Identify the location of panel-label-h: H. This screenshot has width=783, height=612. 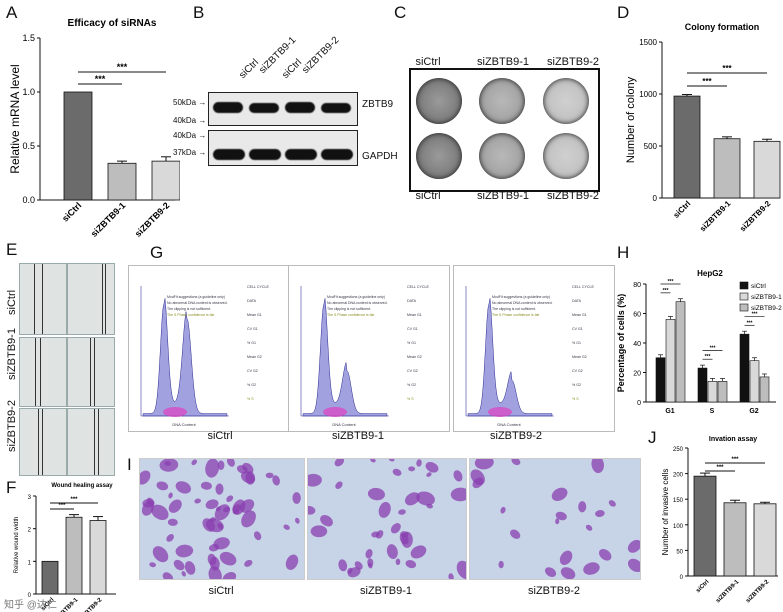
(623, 252).